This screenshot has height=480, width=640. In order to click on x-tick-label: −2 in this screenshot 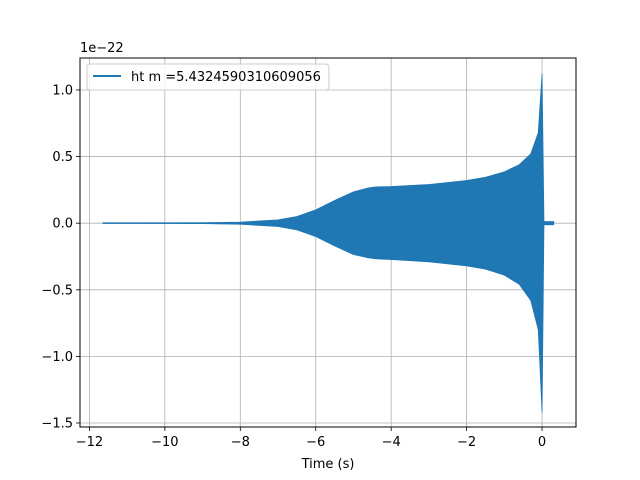, I will do `click(466, 442)`.